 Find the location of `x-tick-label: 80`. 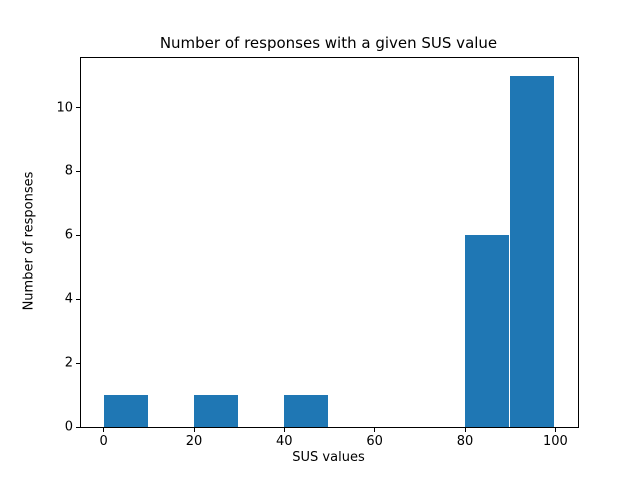

x-tick-label: 80 is located at coordinates (465, 441).